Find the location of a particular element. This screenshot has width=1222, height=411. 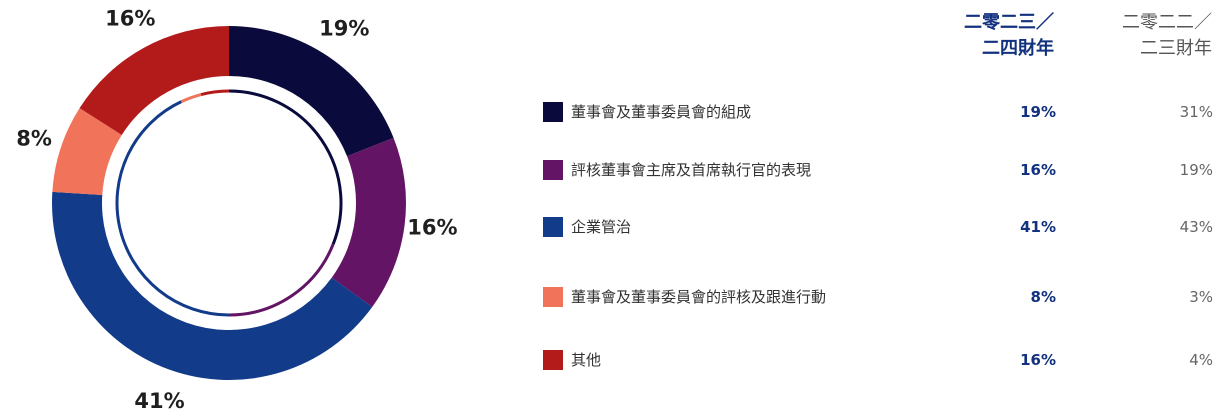

header-previous-line1: 二零二二／ is located at coordinates (1167, 22).